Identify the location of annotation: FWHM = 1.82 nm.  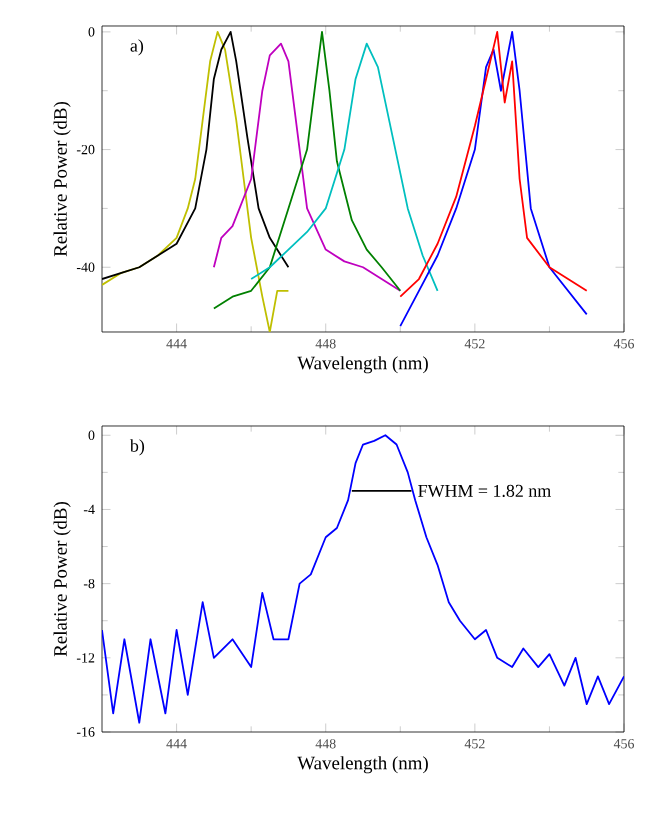
(484, 491).